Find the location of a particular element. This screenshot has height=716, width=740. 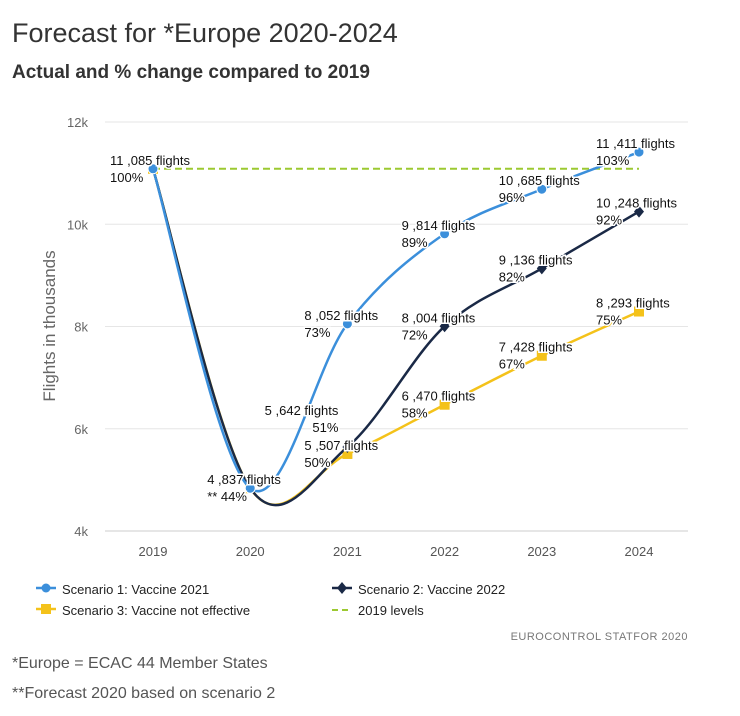

legend-item: Scenario 1: Vaccine 2021 is located at coordinates (122, 589).